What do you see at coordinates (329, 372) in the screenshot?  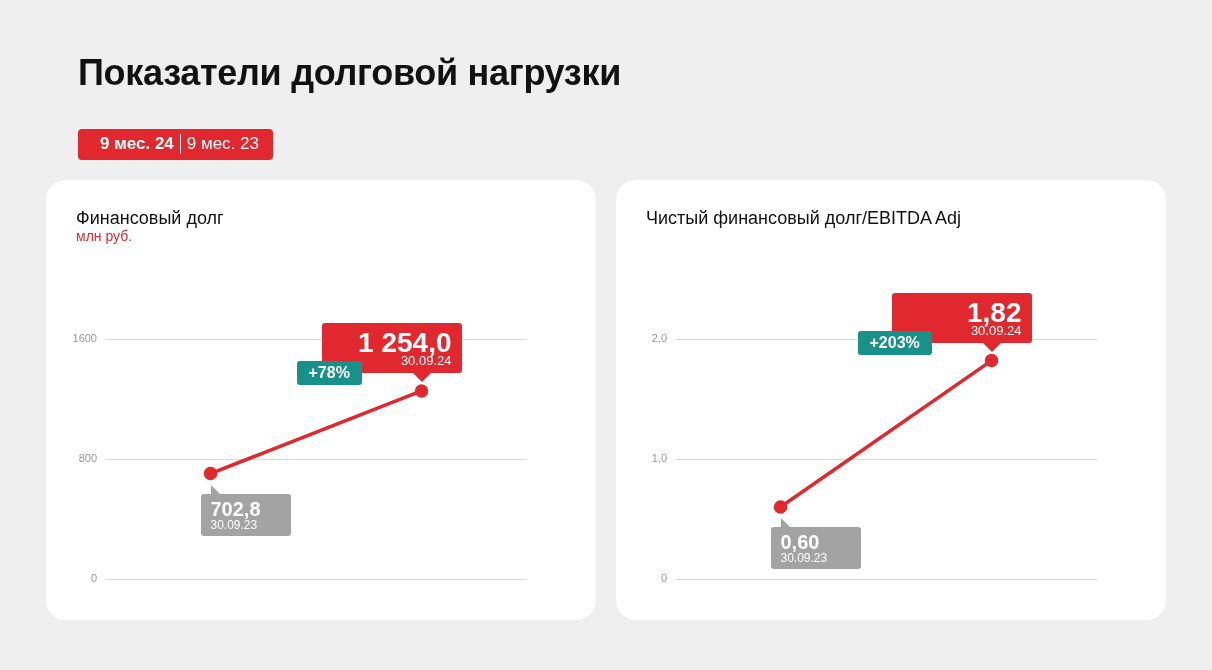 I see `annotation: +78%` at bounding box center [329, 372].